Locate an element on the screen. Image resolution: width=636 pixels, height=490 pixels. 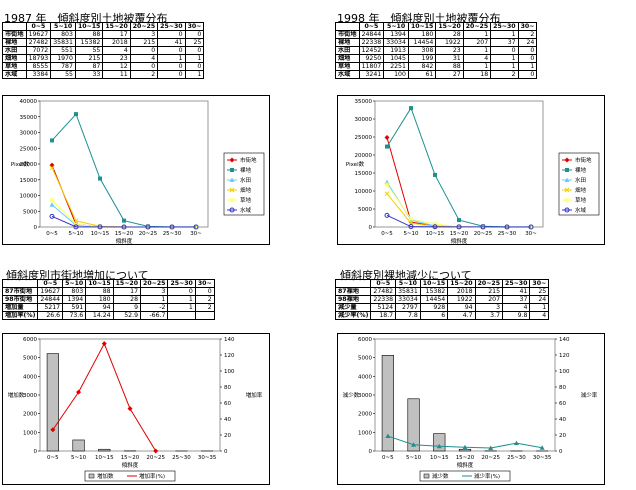
table-row: 87市街地 19627 803 88 17 3 0 0 is located at coordinates (108, 291).